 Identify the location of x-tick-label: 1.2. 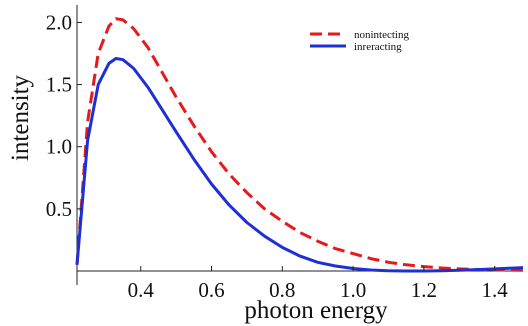
(424, 290).